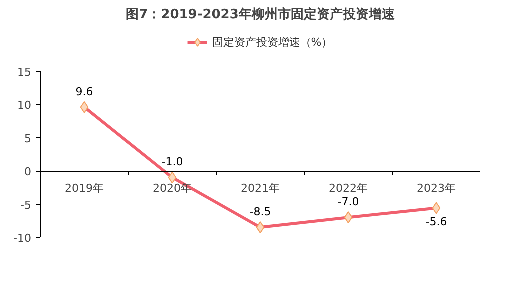 The height and width of the screenshot is (292, 514). I want to click on x-tick-label: 2023年, so click(436, 189).